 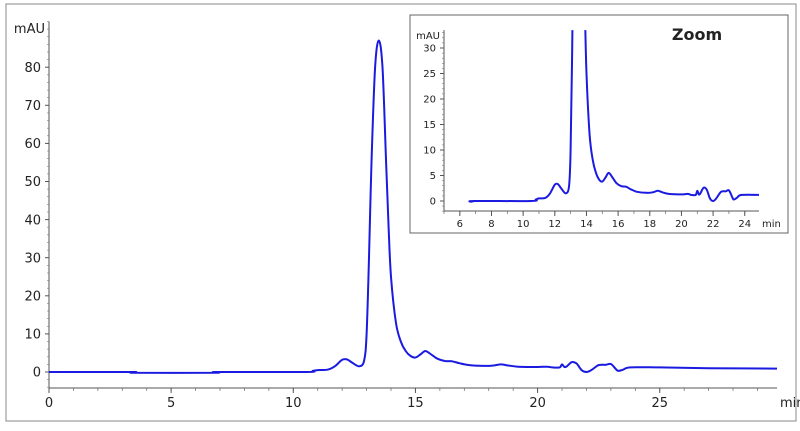 What do you see at coordinates (491, 224) in the screenshot?
I see `x-tick-label: 8` at bounding box center [491, 224].